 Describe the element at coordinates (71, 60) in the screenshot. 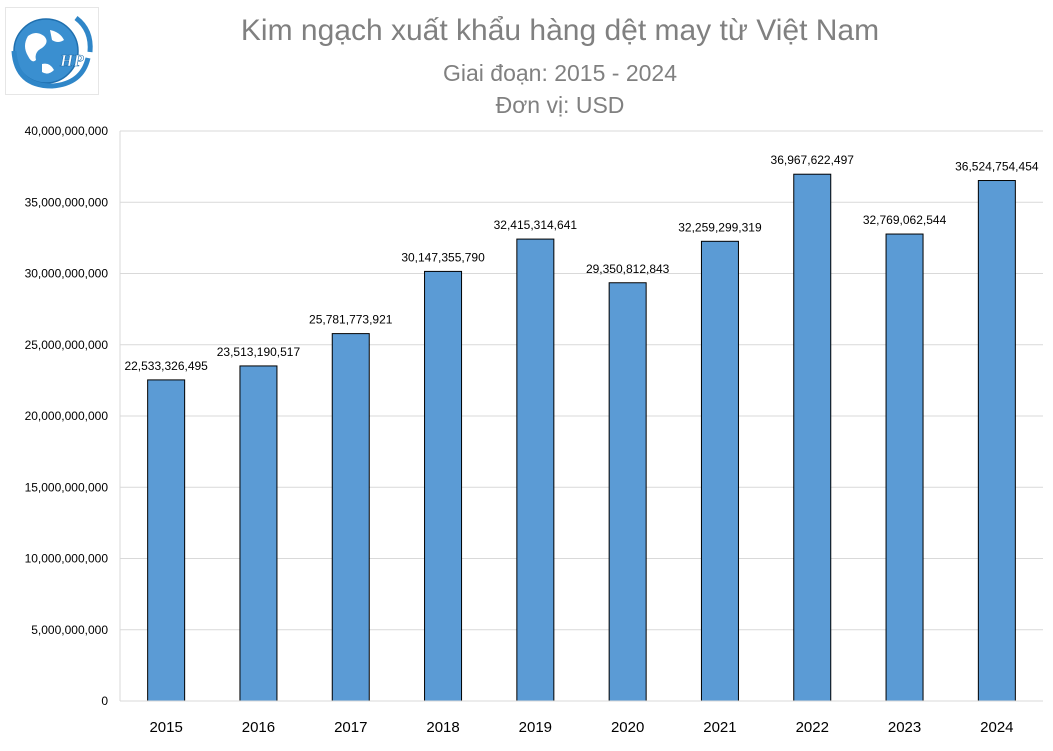

I see `logo-text: HP` at that location.